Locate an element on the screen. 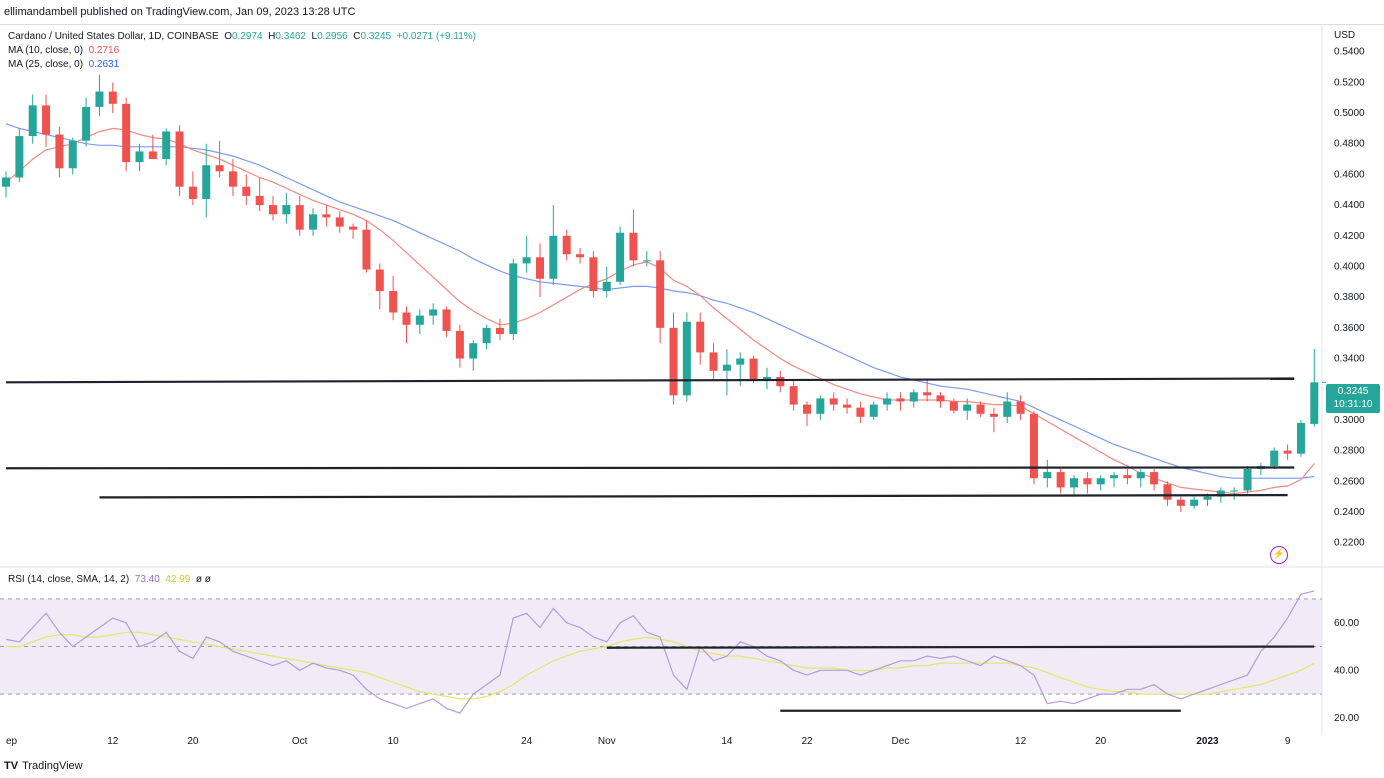  price-tick-label: 0.2800 is located at coordinates (1349, 451).